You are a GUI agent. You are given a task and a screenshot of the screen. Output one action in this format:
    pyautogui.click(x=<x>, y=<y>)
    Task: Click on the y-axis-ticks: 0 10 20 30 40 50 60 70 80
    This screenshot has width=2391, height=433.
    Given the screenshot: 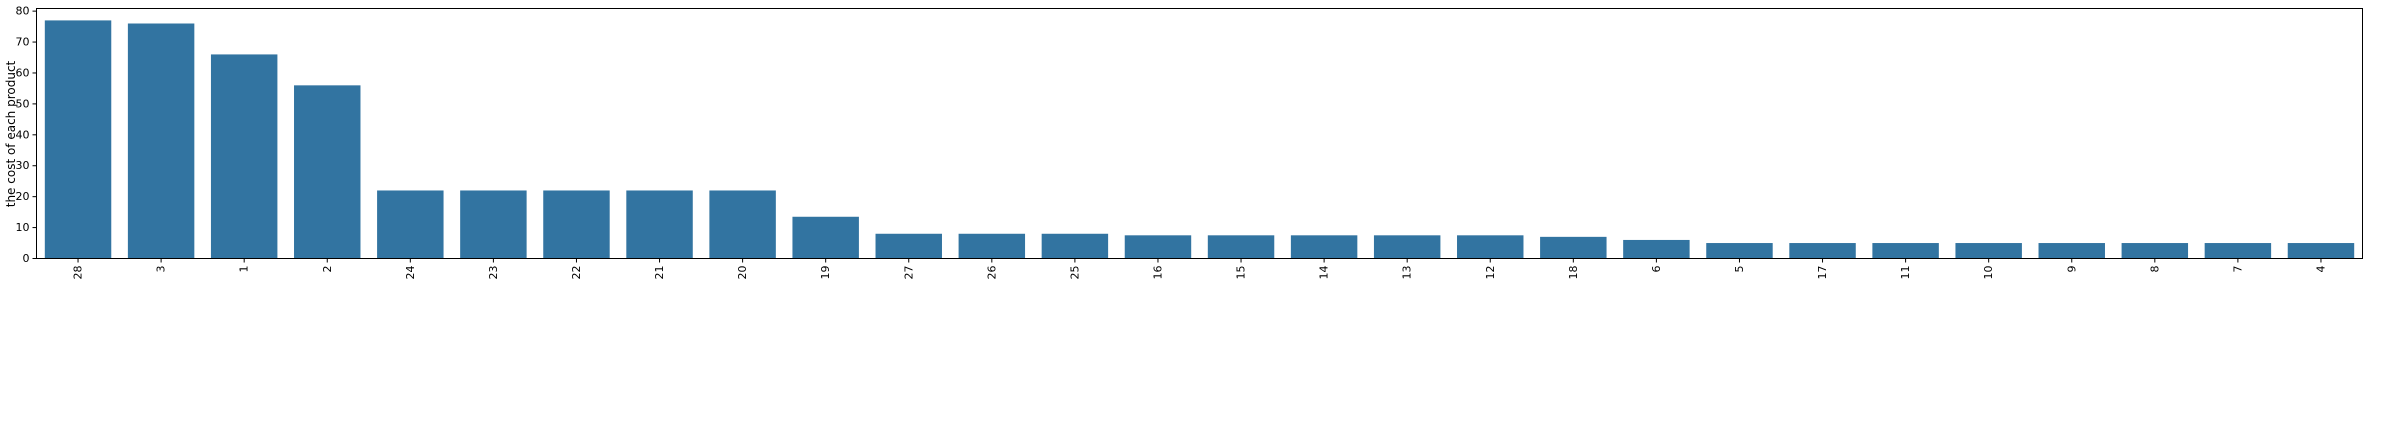 What is the action you would take?
    pyautogui.click(x=26, y=135)
    